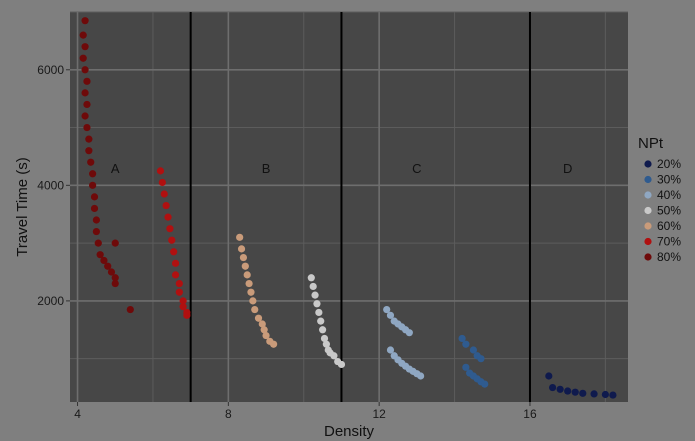 Image resolution: width=695 pixels, height=441 pixels. I want to click on legend: NPt 20% 30%40% 50%60% 70%80%, so click(659, 199).